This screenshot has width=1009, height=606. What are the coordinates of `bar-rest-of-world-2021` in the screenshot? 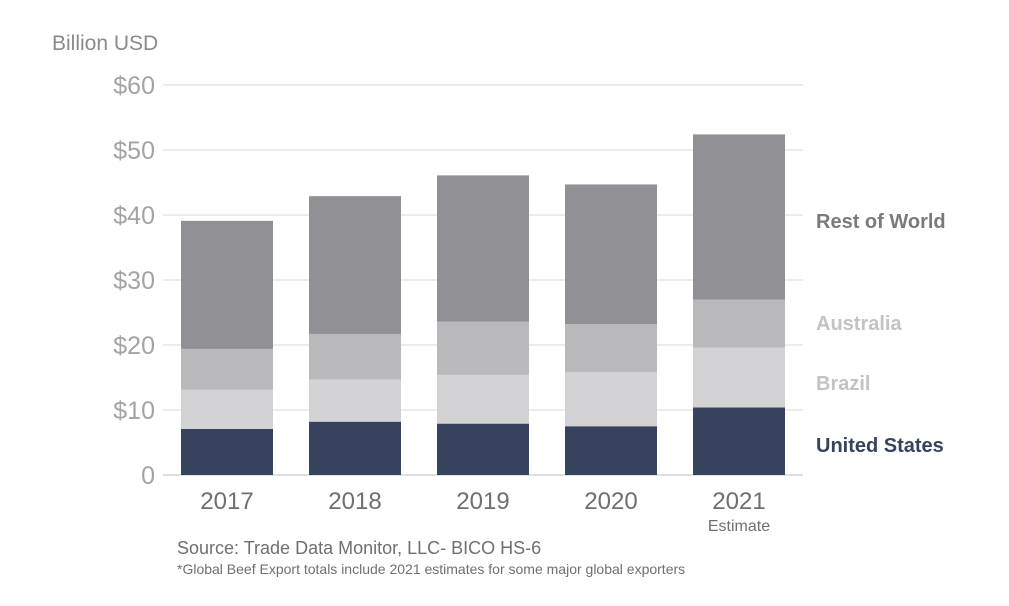 It's located at (739, 217).